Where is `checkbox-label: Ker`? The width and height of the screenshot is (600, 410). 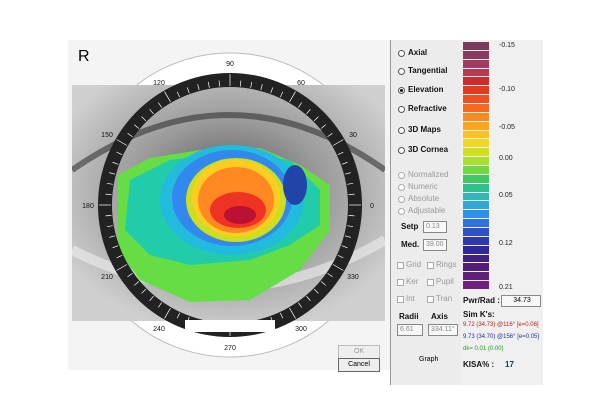
checkbox-label: Ker is located at coordinates (412, 281).